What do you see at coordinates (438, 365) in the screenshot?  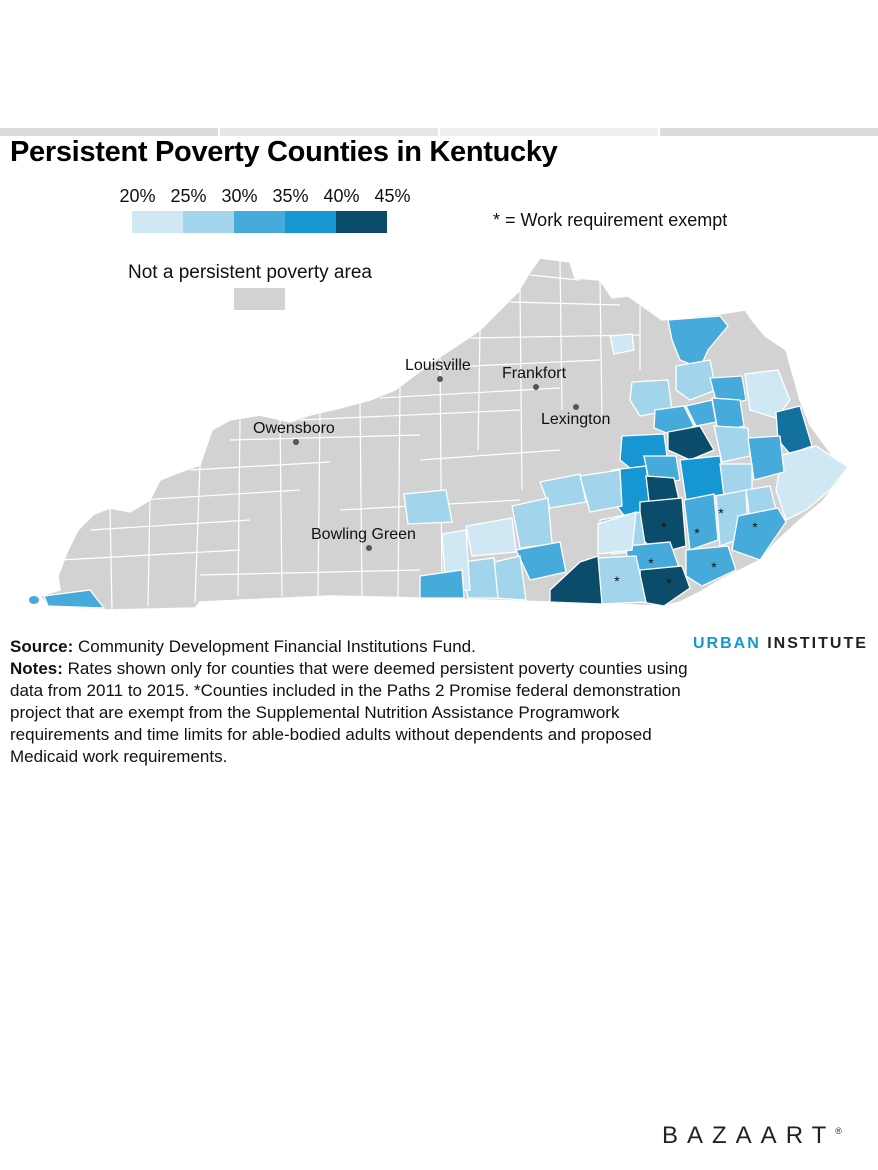 I see `city-label-louisville: Louisville` at bounding box center [438, 365].